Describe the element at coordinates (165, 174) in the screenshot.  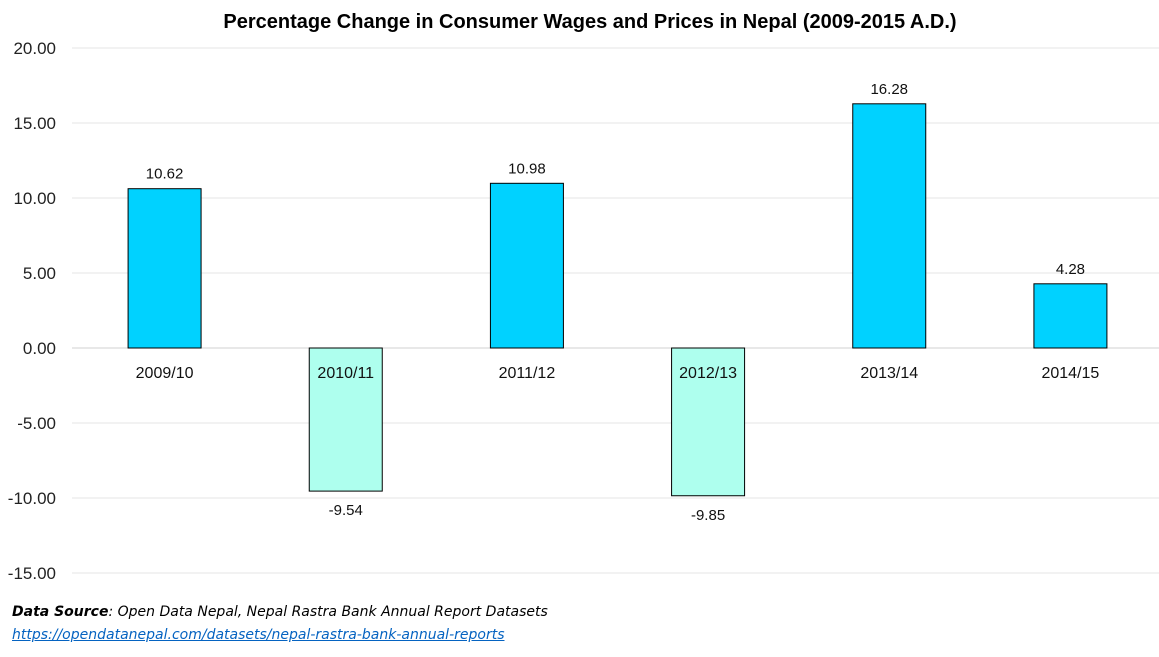
I see `data-label: 10.62` at that location.